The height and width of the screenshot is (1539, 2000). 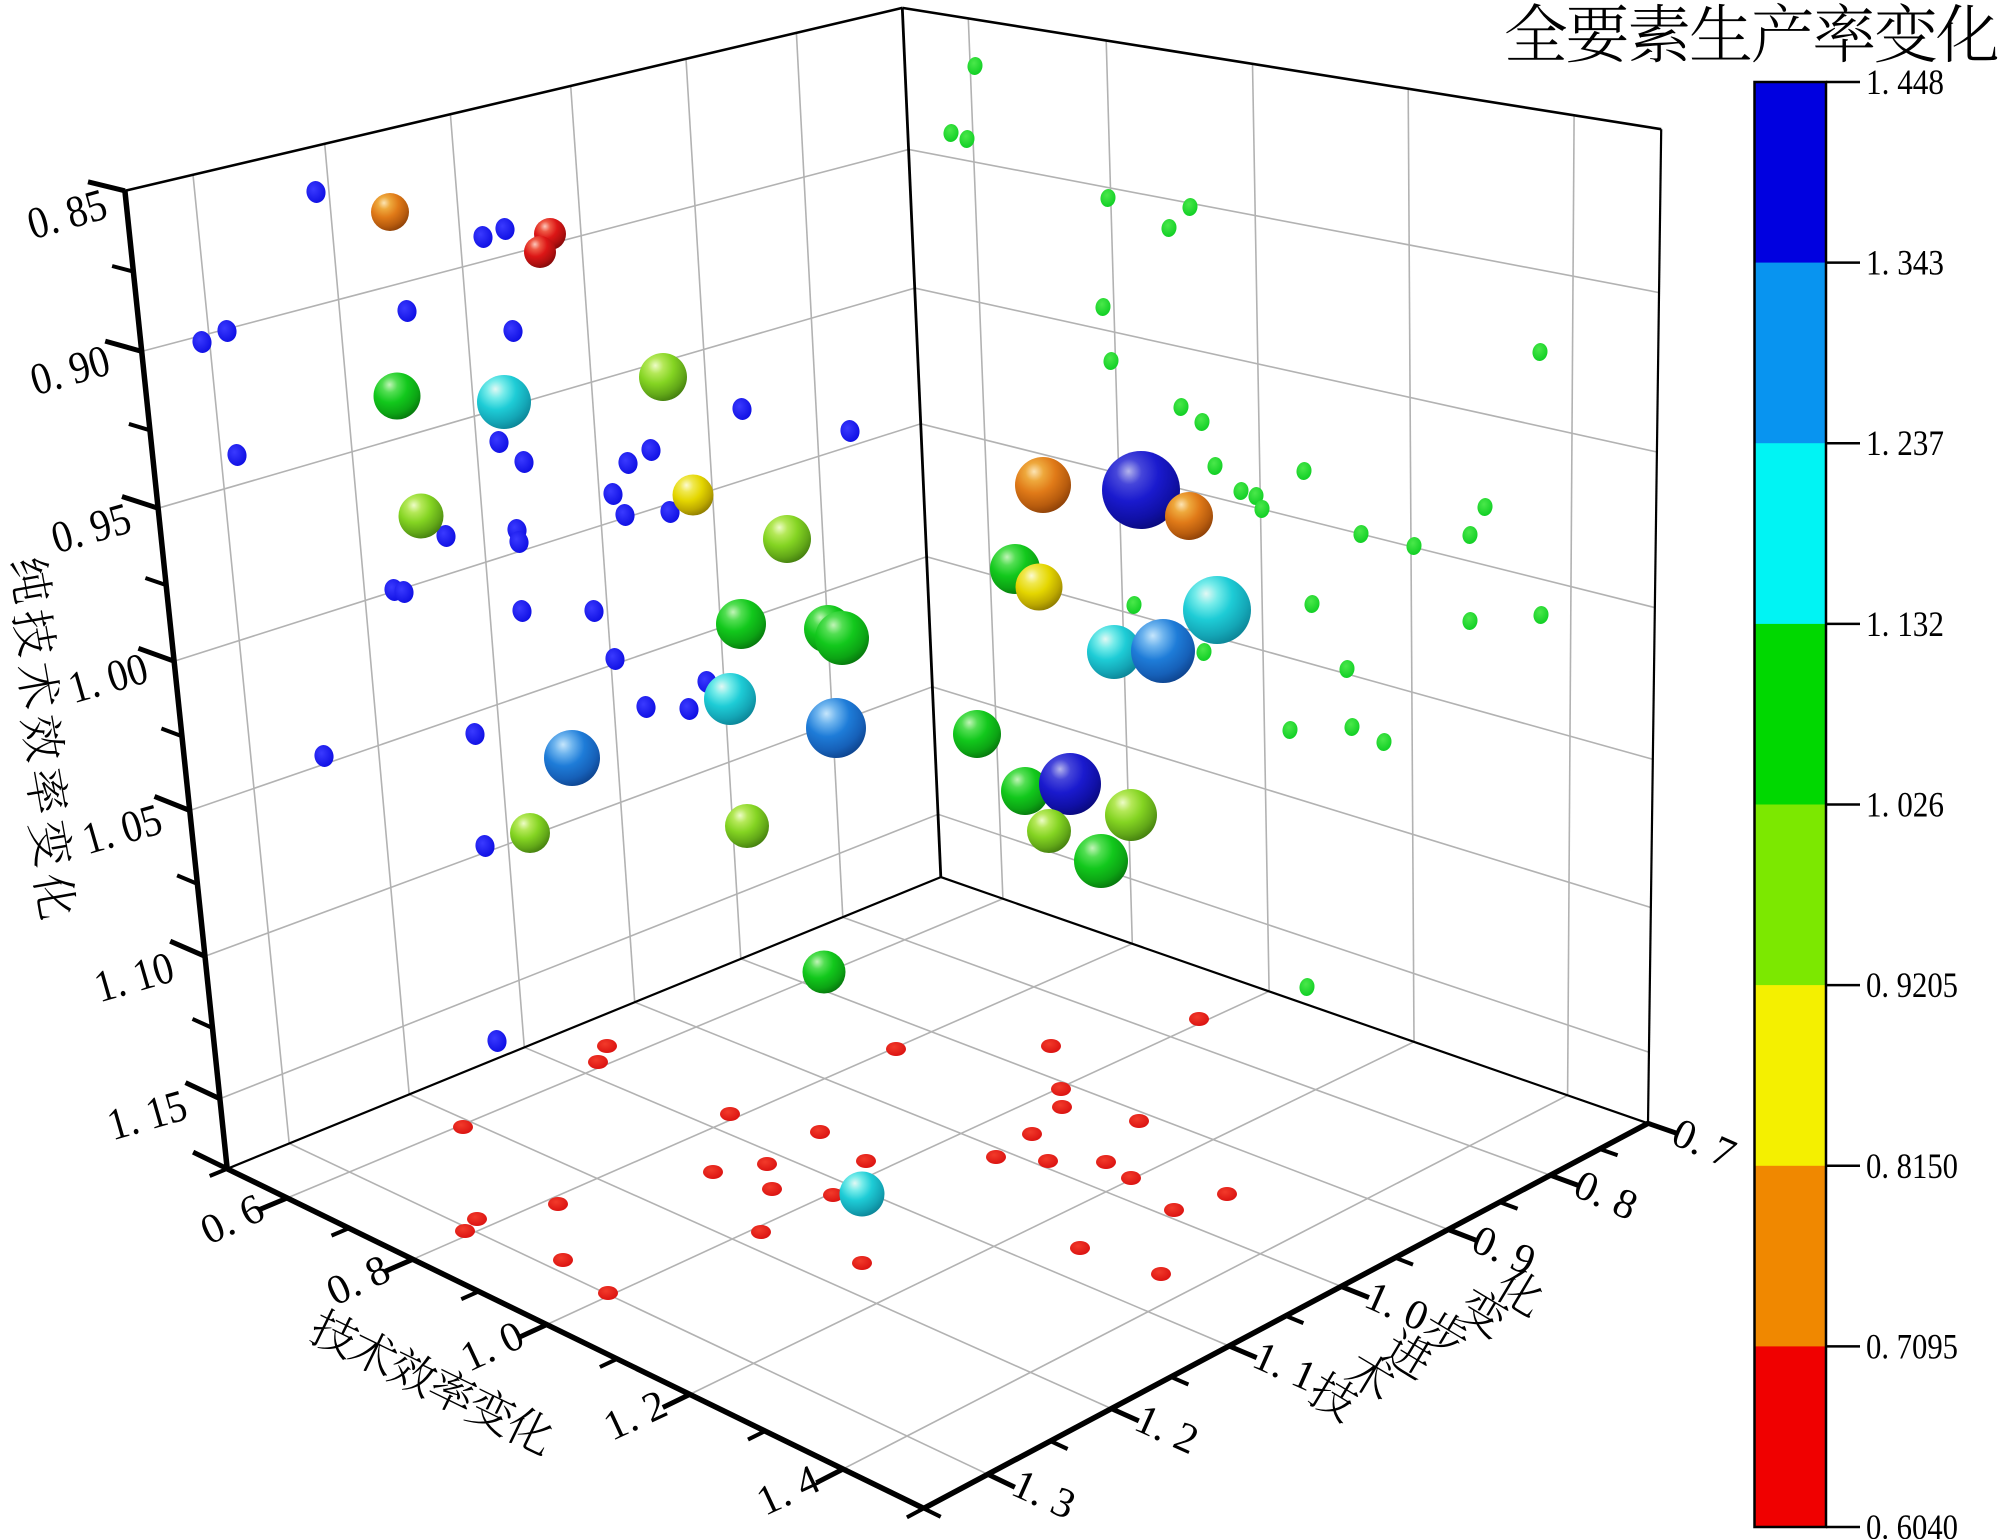 What do you see at coordinates (1905, 624) in the screenshot?
I see `svg-text: 1. 132` at bounding box center [1905, 624].